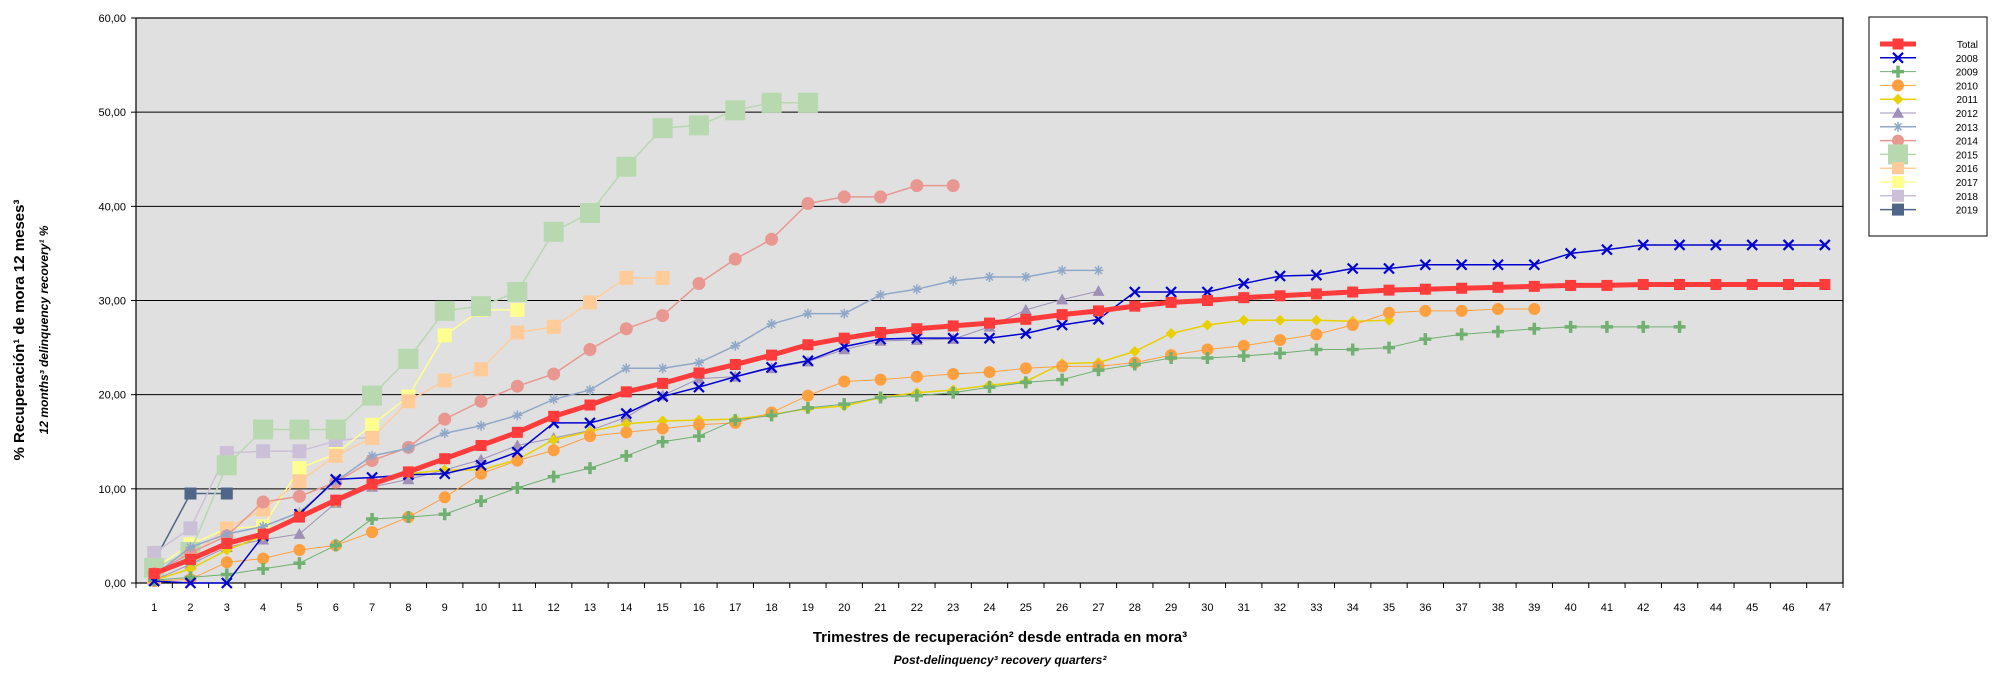 The width and height of the screenshot is (1992, 674). What do you see at coordinates (1929, 113) in the screenshot?
I see `legend-item-2012: 2012` at bounding box center [1929, 113].